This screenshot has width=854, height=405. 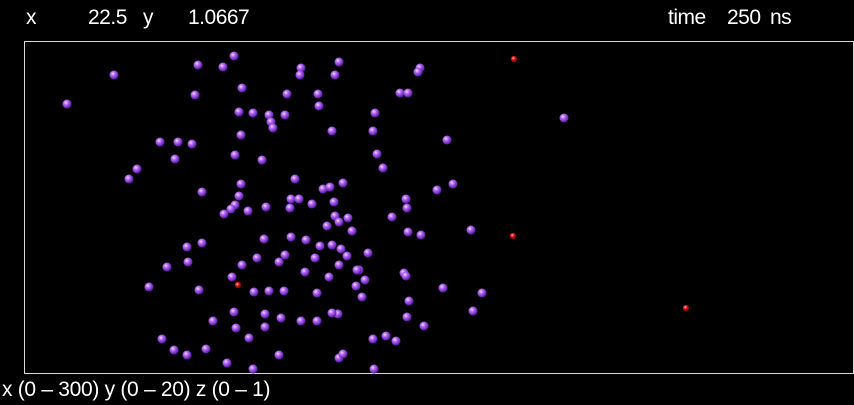 What do you see at coordinates (687, 17) in the screenshot?
I see `time-label: time` at bounding box center [687, 17].